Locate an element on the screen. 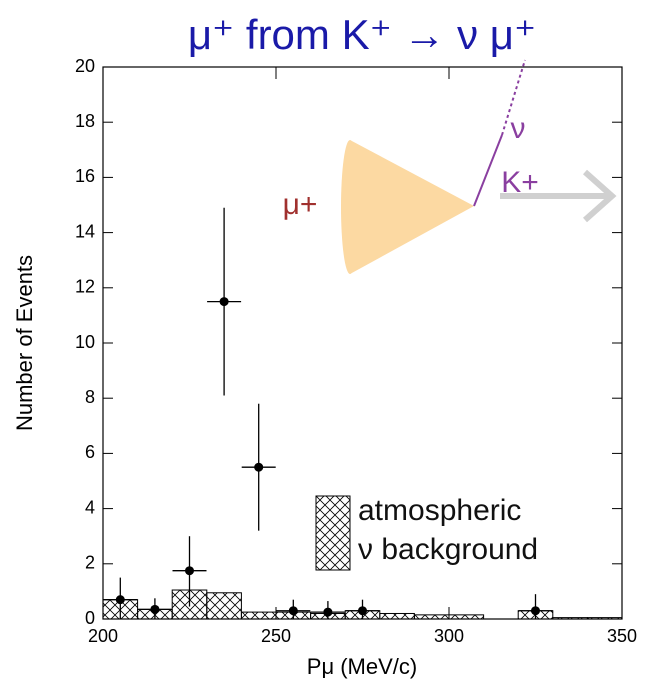 The width and height of the screenshot is (647, 686). x-axis-label: Pμ (MeV/c) is located at coordinates (362, 666).